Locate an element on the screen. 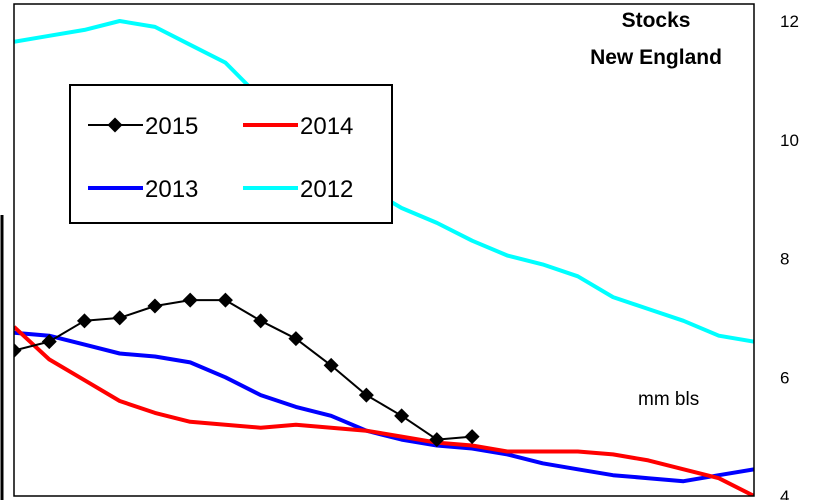  legend-label-2012: 2012 is located at coordinates (326, 189).